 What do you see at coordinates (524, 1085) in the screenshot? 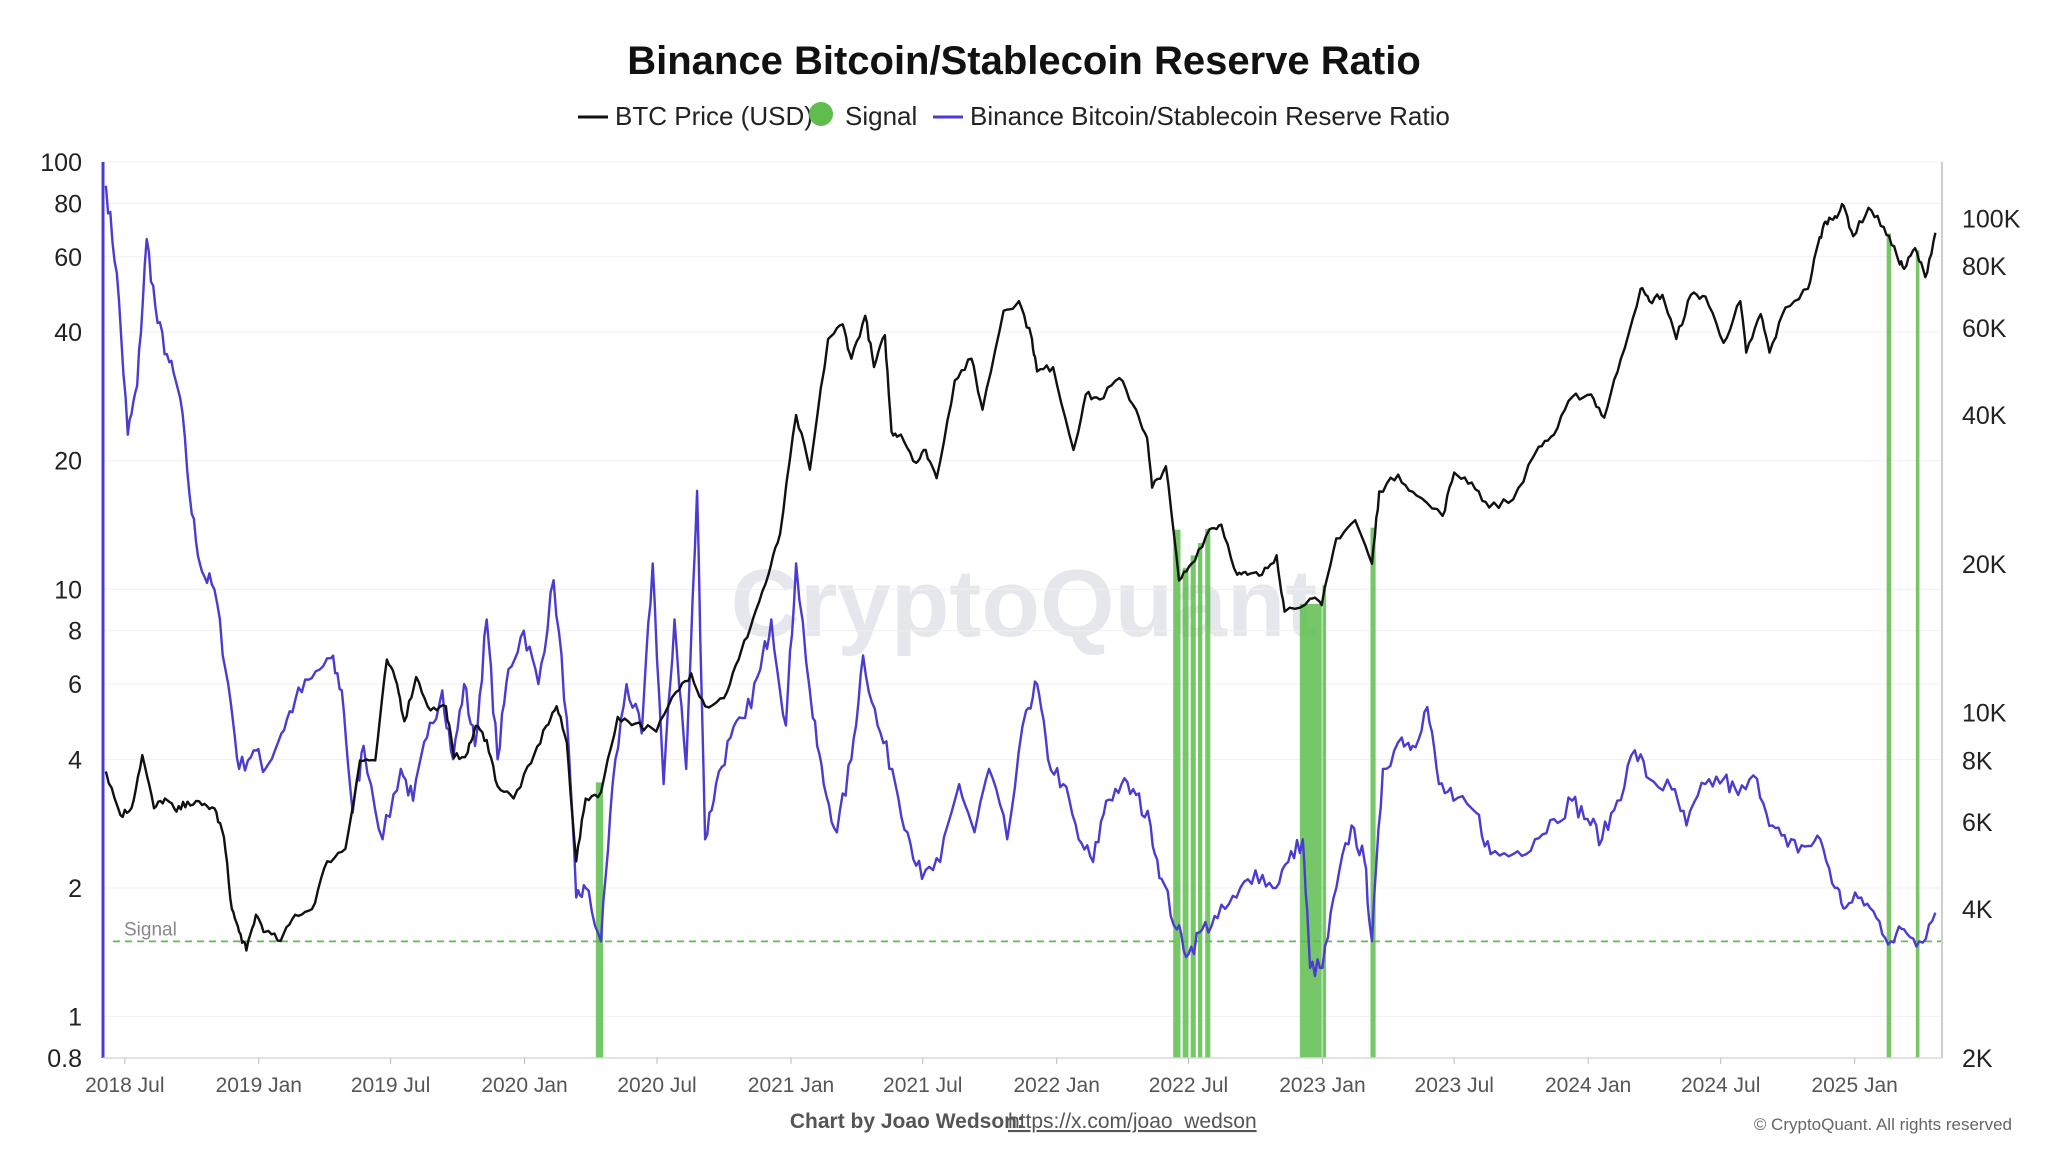
I see `x-tick-label: 2020 Jan` at bounding box center [524, 1085].